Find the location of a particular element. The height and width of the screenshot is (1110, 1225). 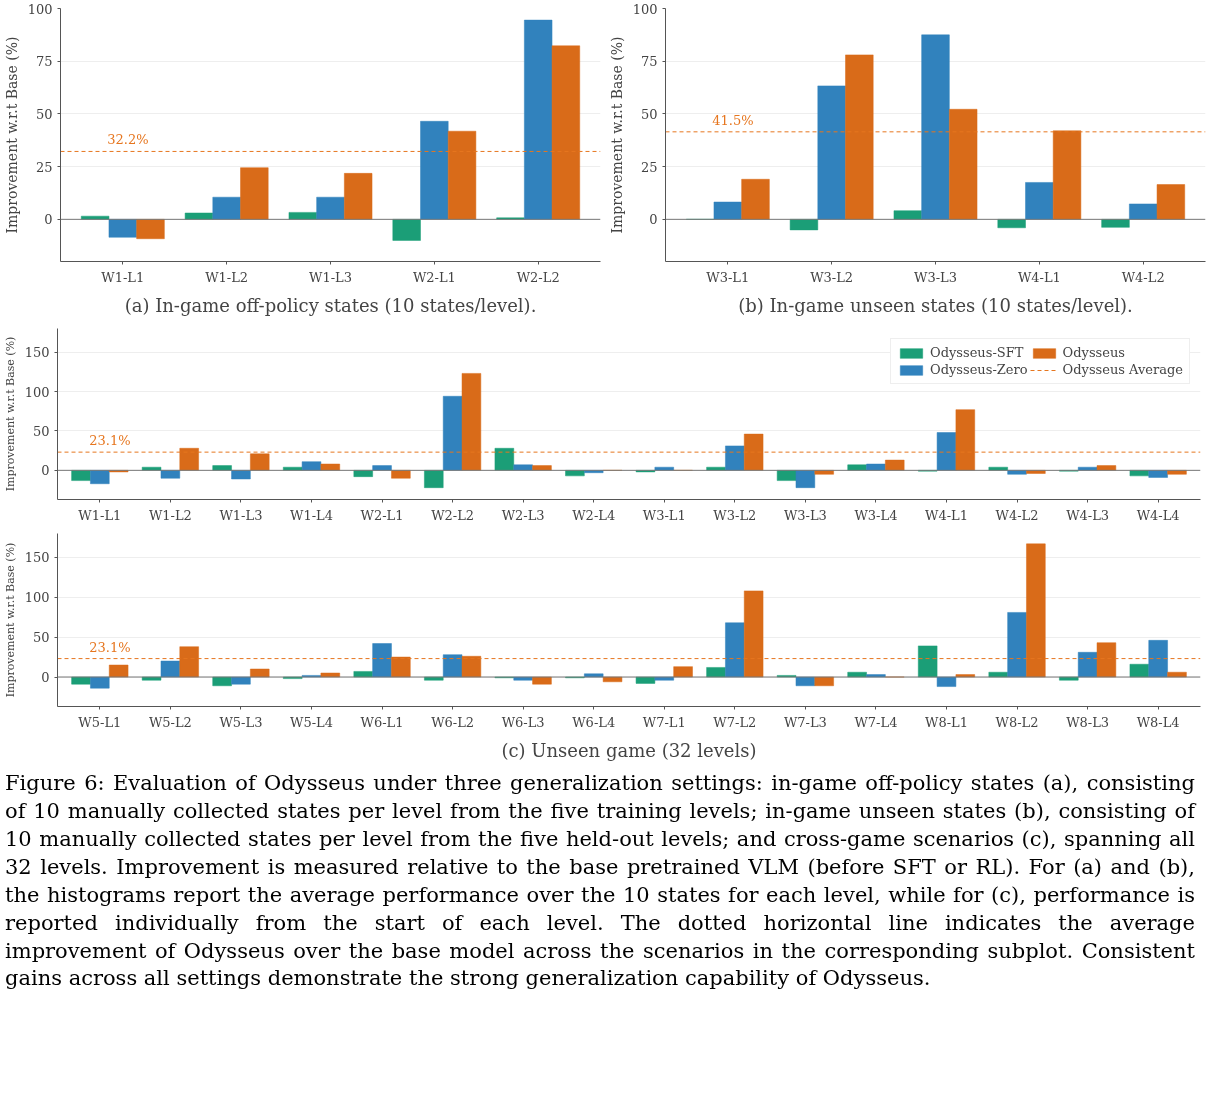

x-tick-label: W5-L2 is located at coordinates (170, 722).